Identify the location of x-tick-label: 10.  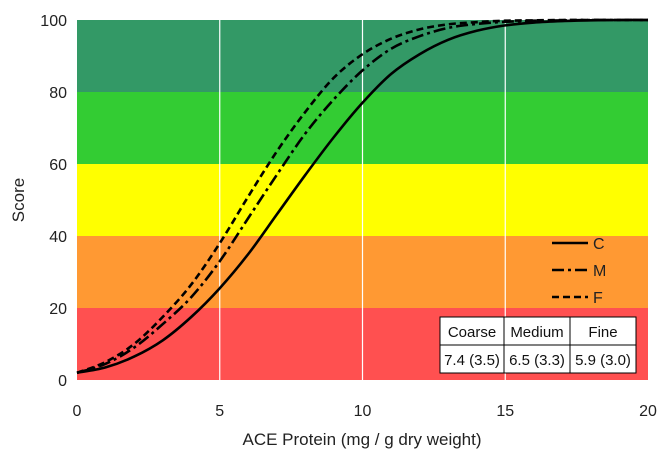
(363, 411).